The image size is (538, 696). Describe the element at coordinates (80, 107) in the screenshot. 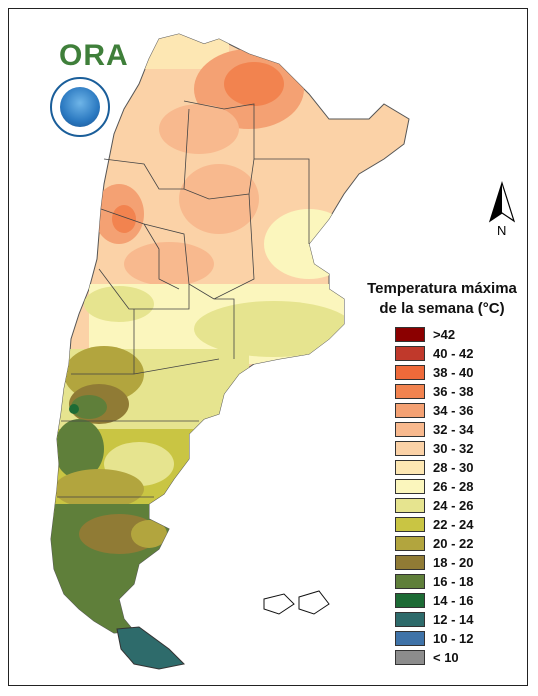

I see `meteorological-service-seal-icon` at that location.